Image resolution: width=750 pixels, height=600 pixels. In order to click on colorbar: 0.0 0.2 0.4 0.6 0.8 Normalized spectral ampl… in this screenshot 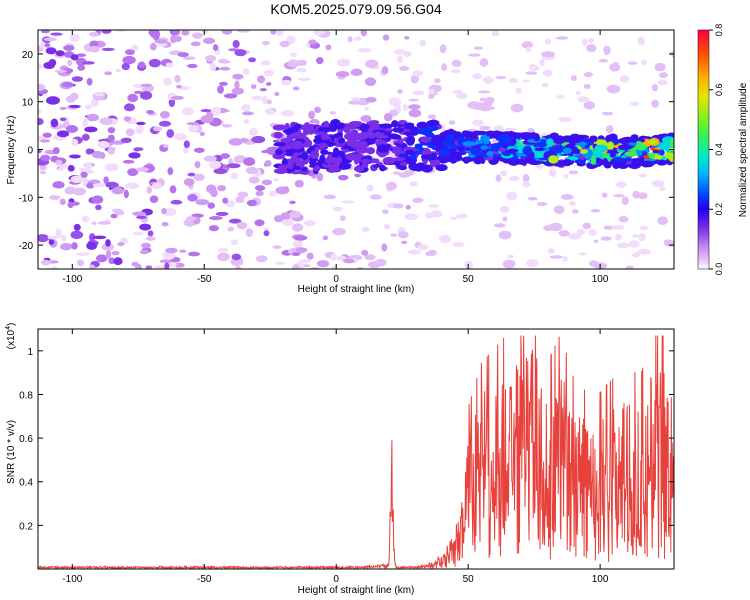, I will do `click(723, 149)`.